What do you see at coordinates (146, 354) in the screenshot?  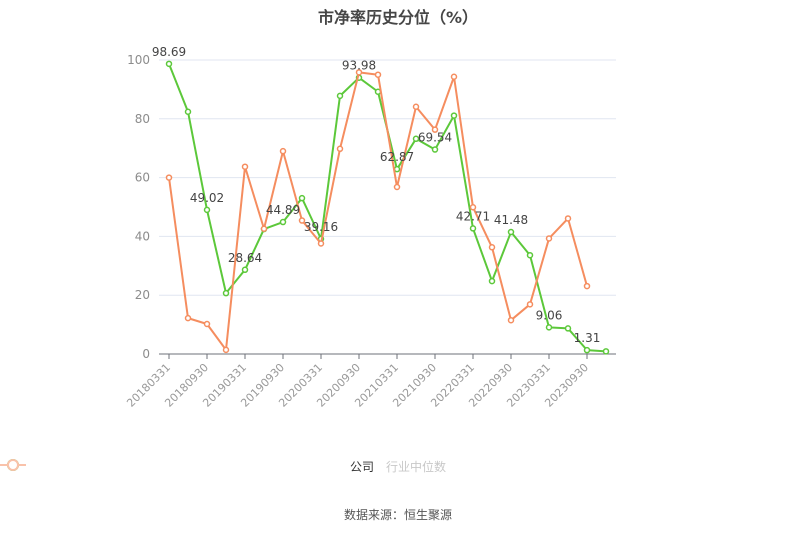 I see `y-tick-label: 0` at bounding box center [146, 354].